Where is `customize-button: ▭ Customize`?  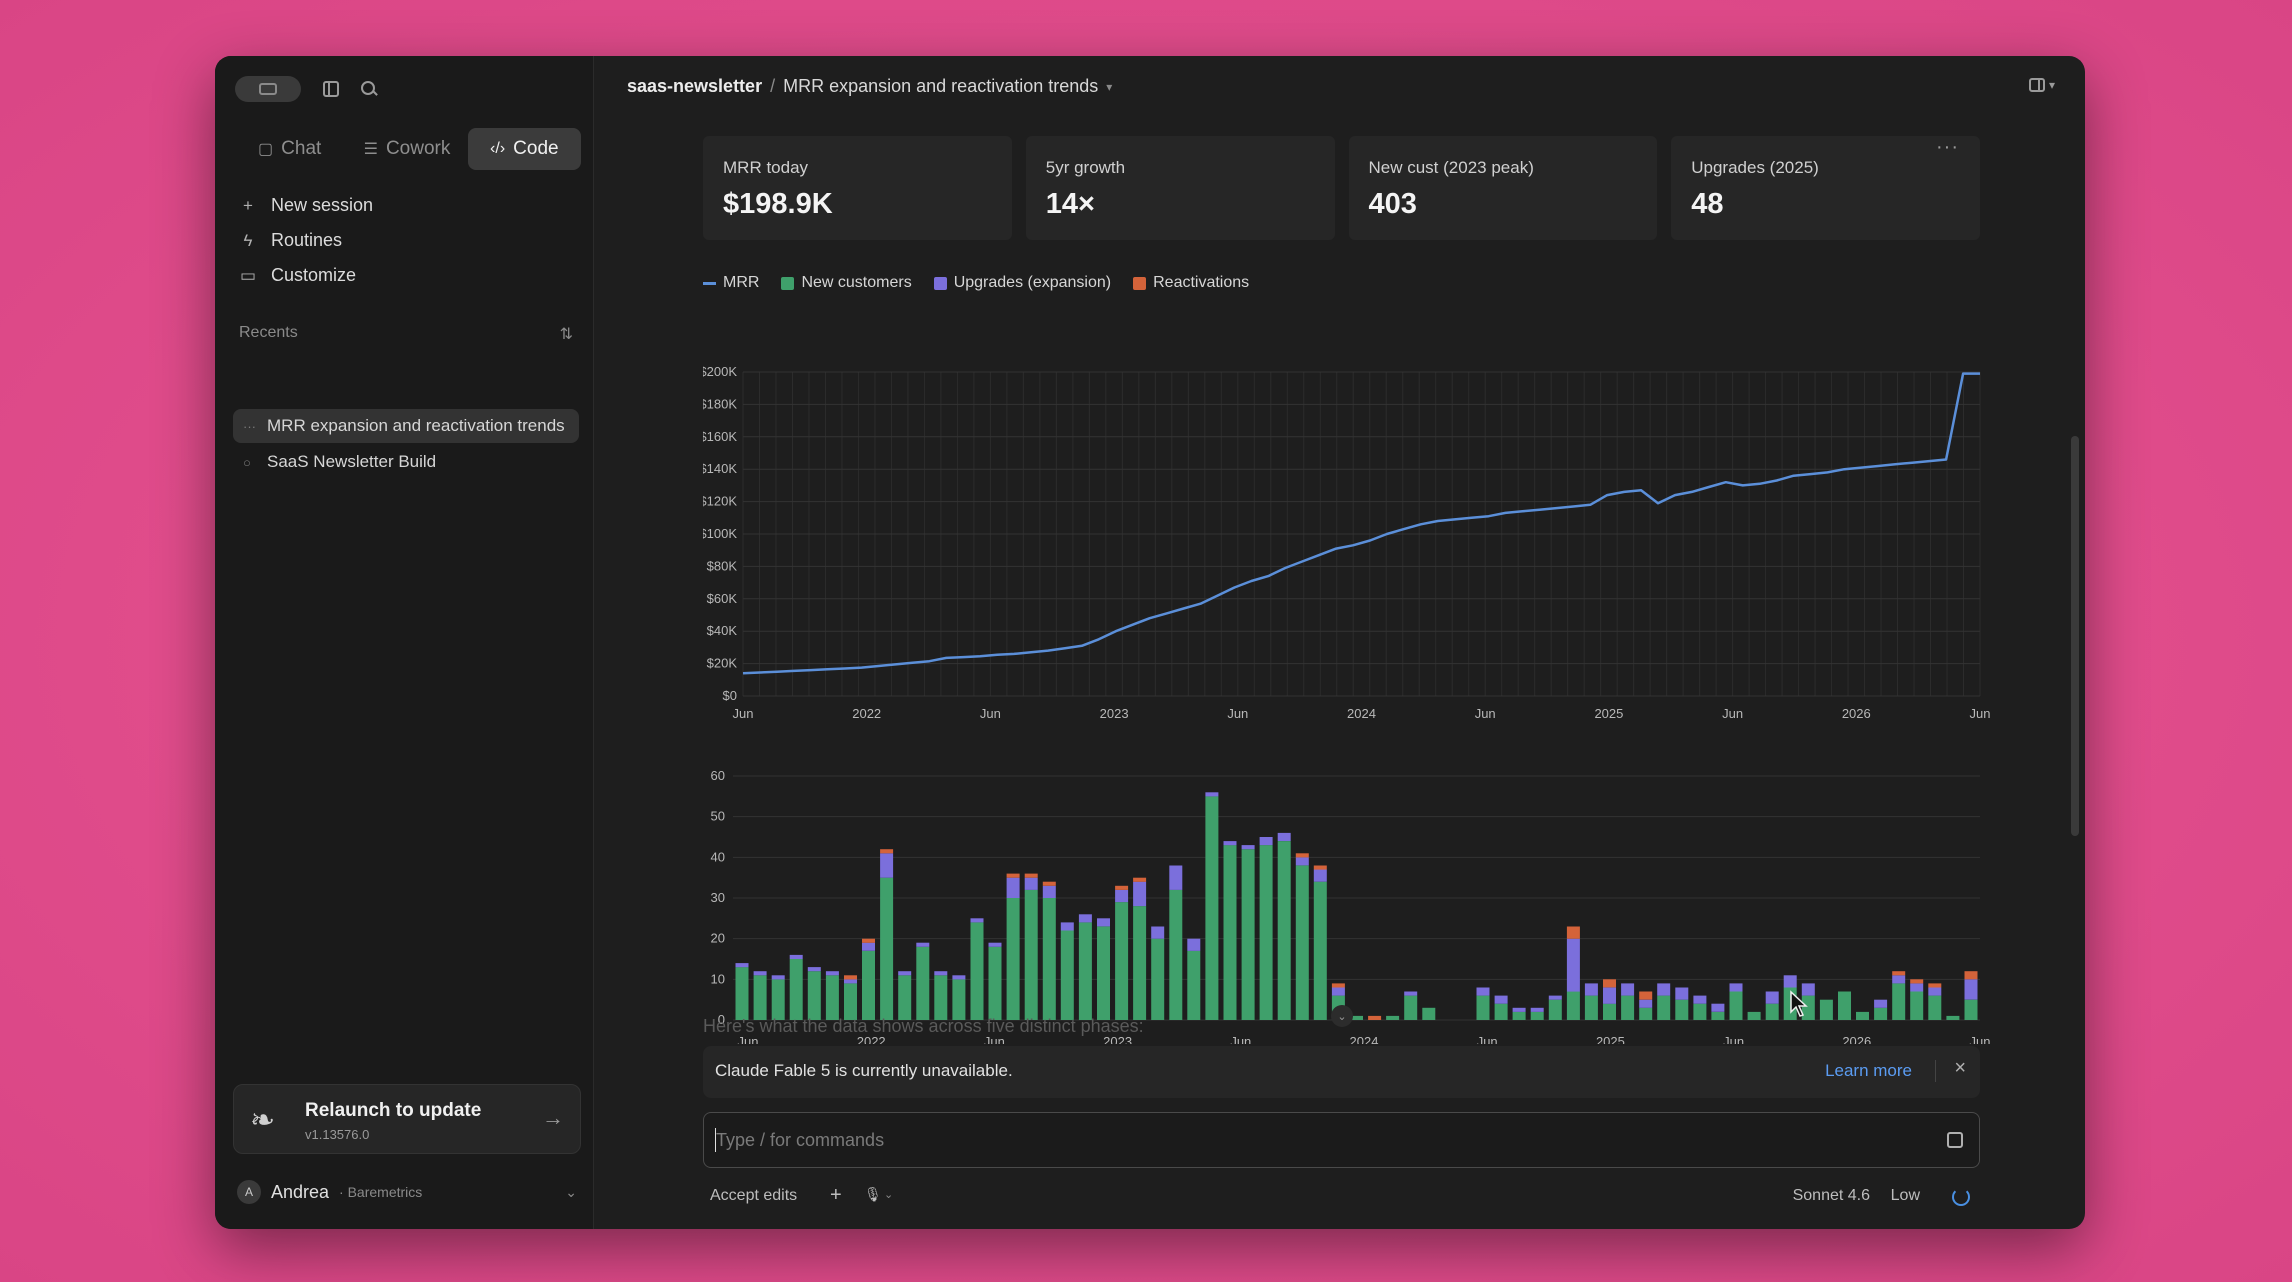 customize-button: ▭ Customize is located at coordinates (306, 275).